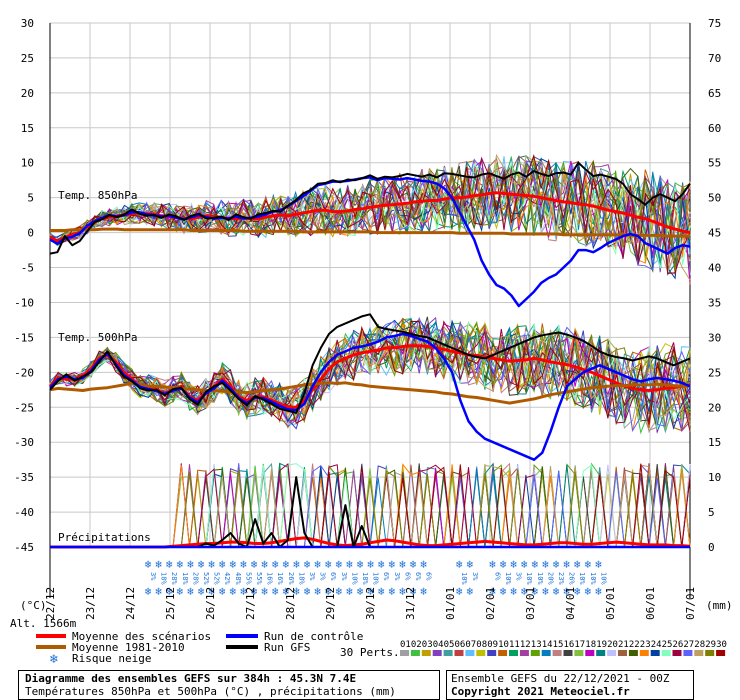 The height and width of the screenshot is (700, 740). What do you see at coordinates (710, 645) in the screenshot?
I see `member-legend-label: 29` at bounding box center [710, 645].